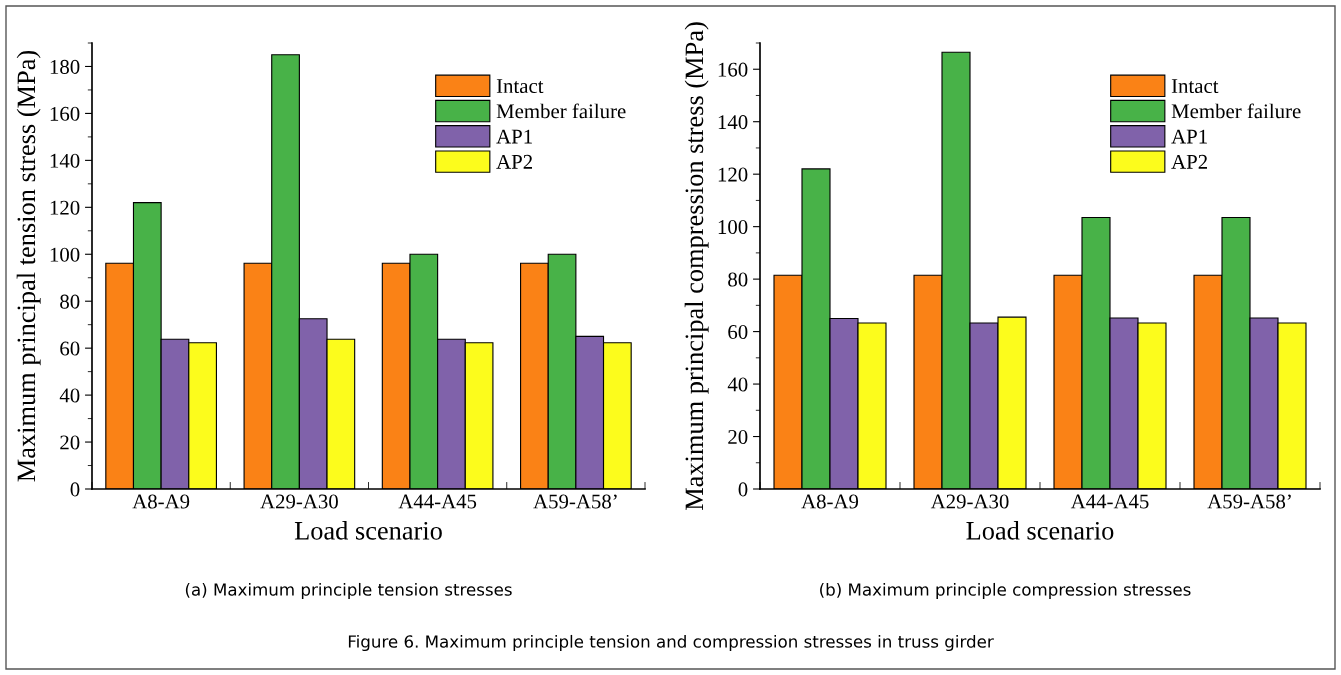  Describe the element at coordinates (348, 591) in the screenshot. I see `text: (a) Maximum principle tension stresses` at that location.